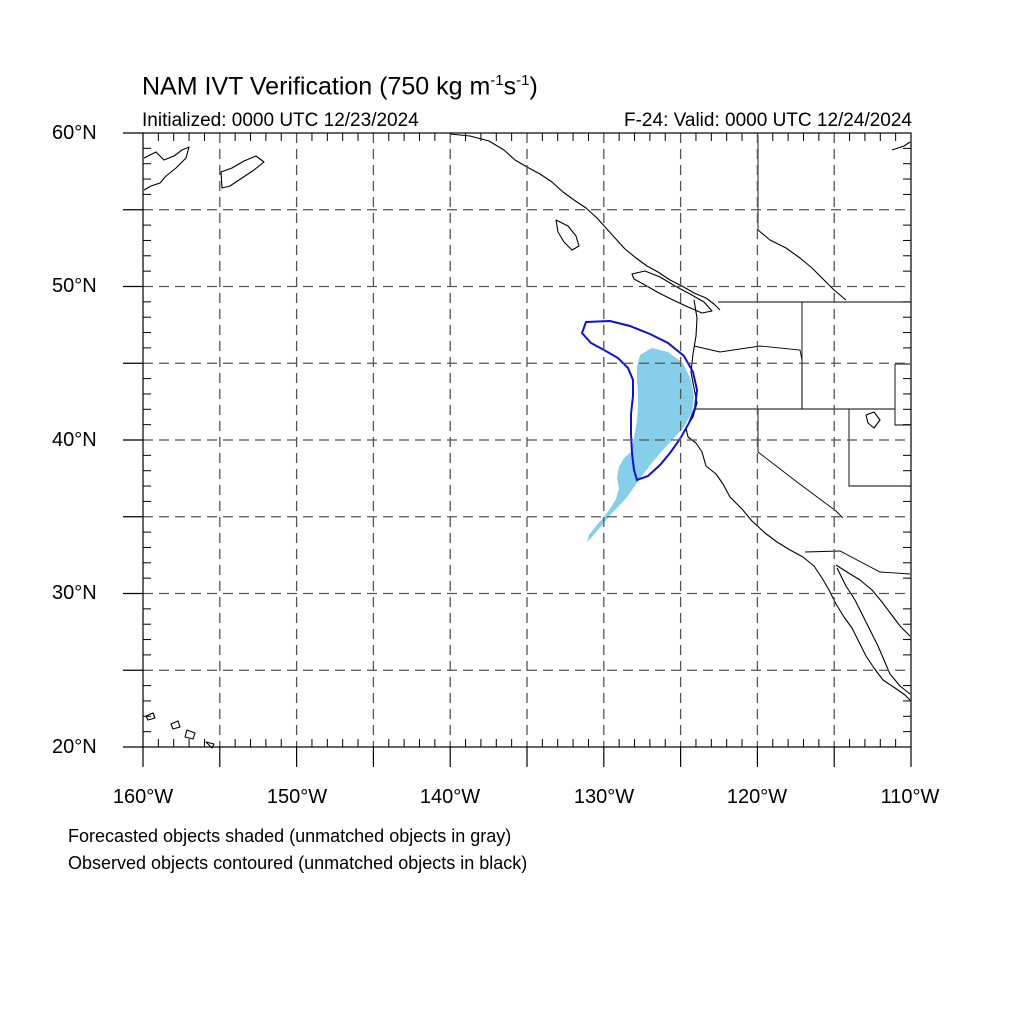  Describe the element at coordinates (802, 355) in the screenshot. I see `political-borders` at that location.